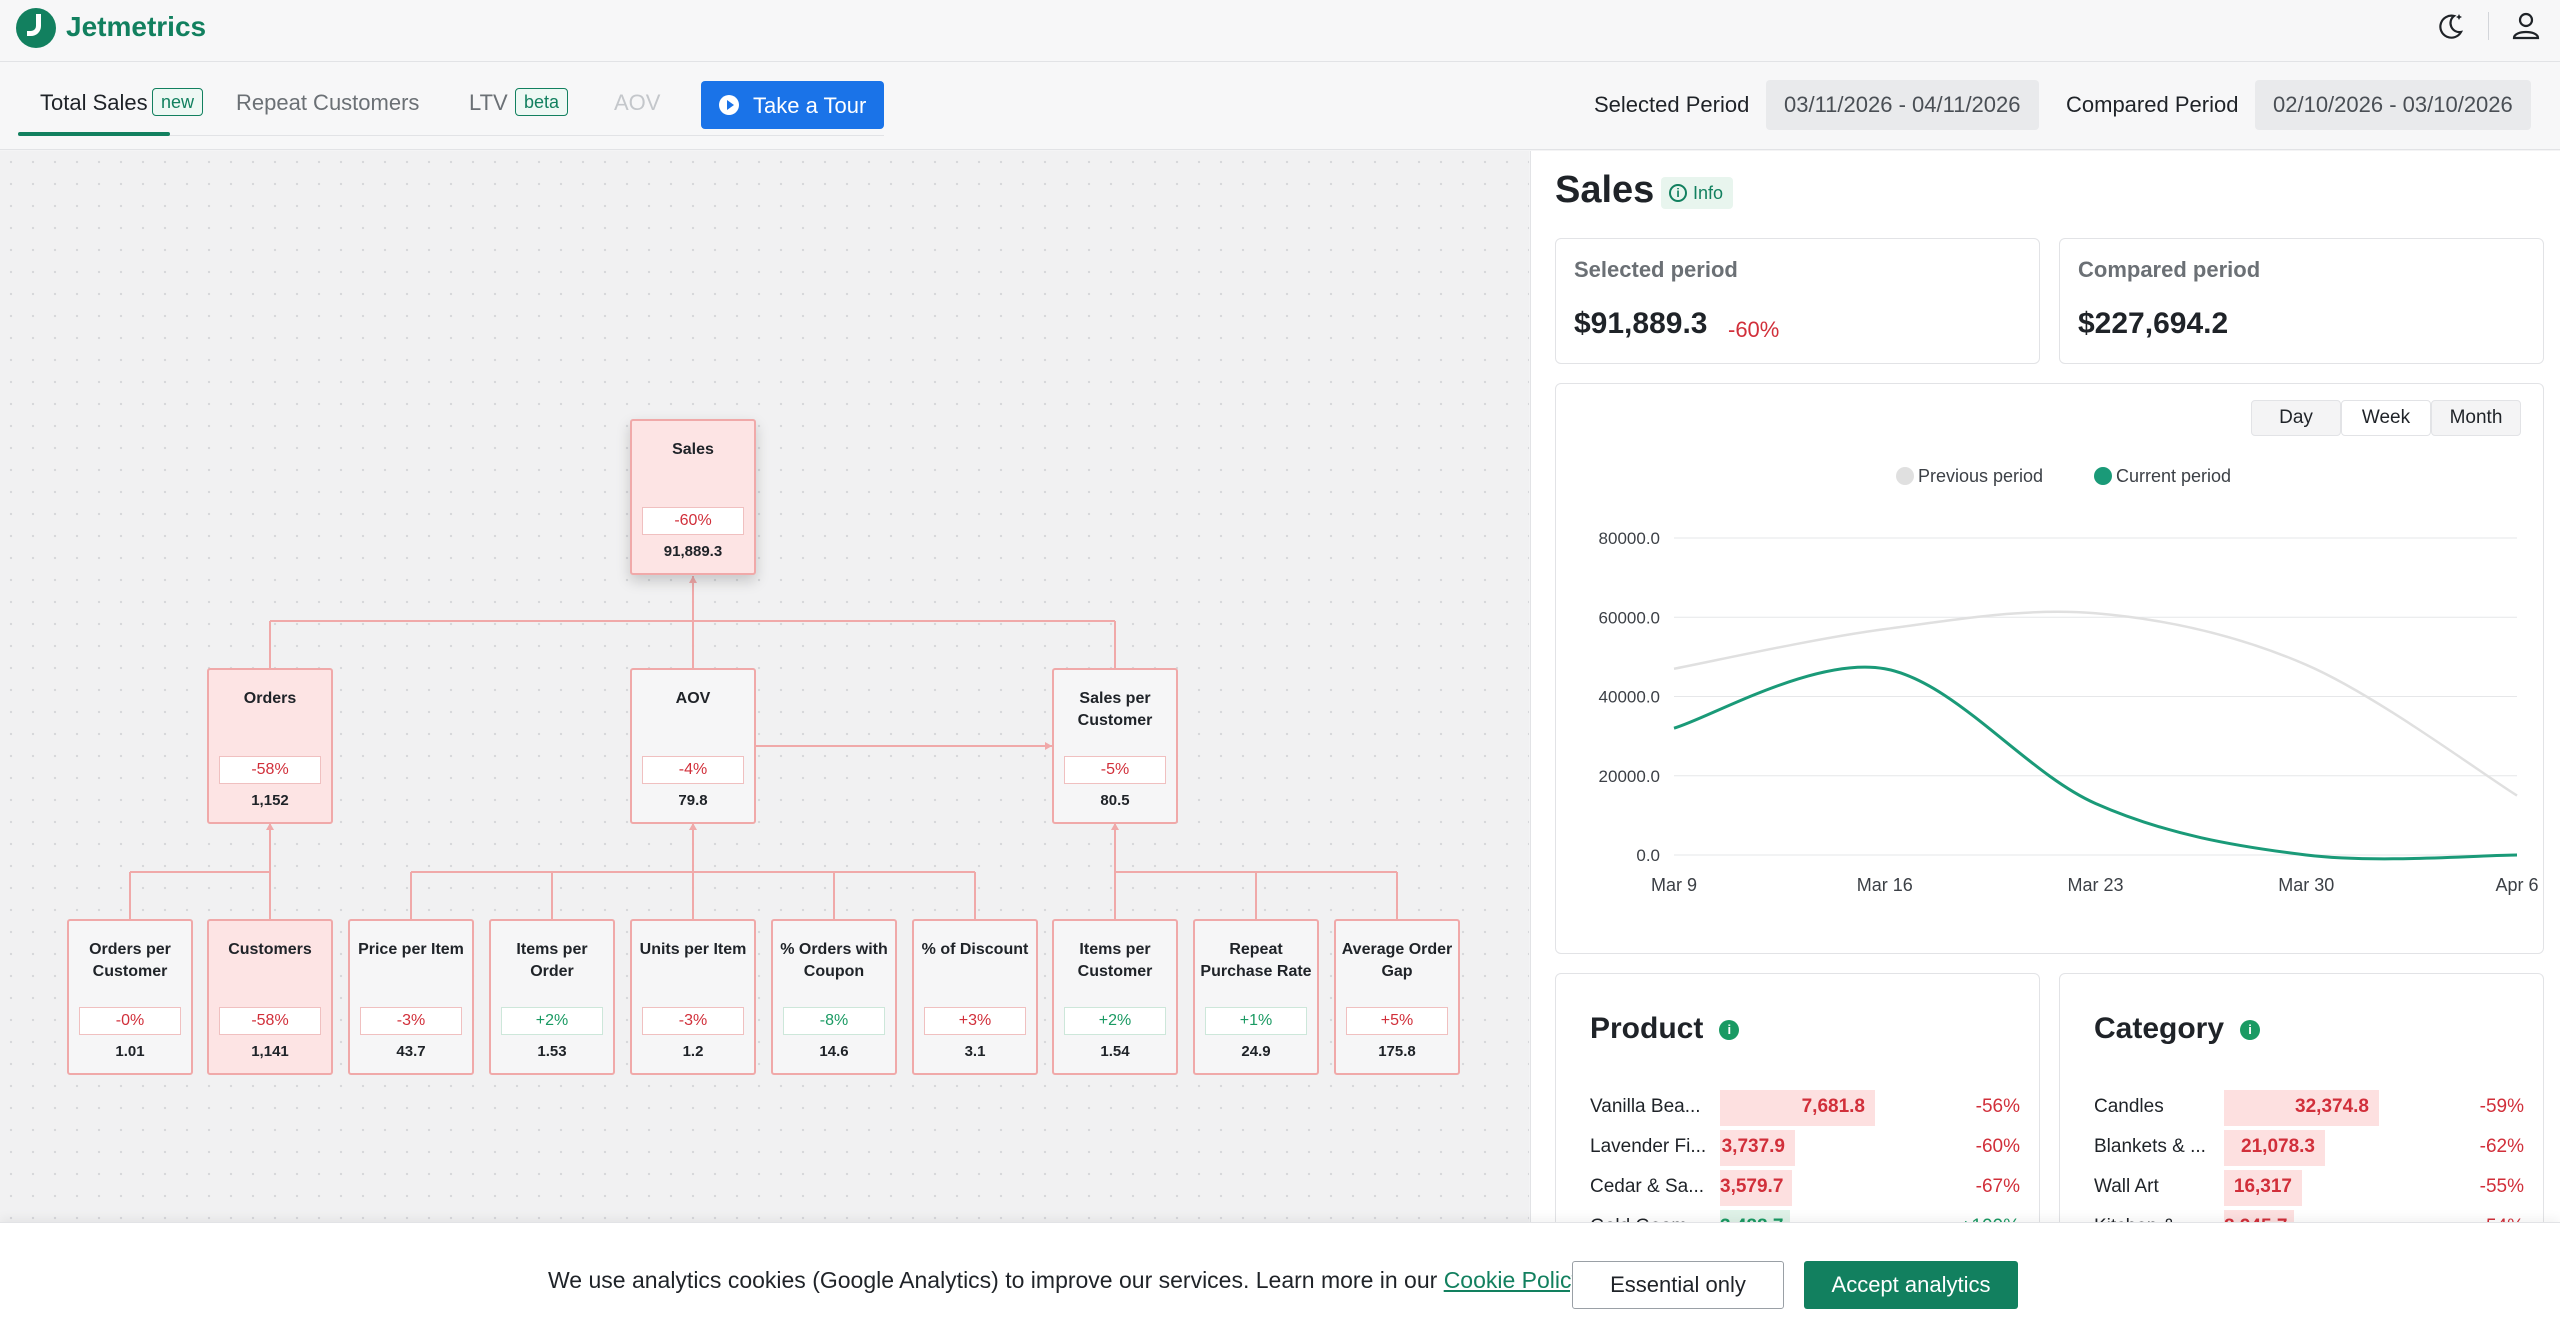 The height and width of the screenshot is (1333, 2560). I want to click on row-change: -60%, so click(1997, 1146).